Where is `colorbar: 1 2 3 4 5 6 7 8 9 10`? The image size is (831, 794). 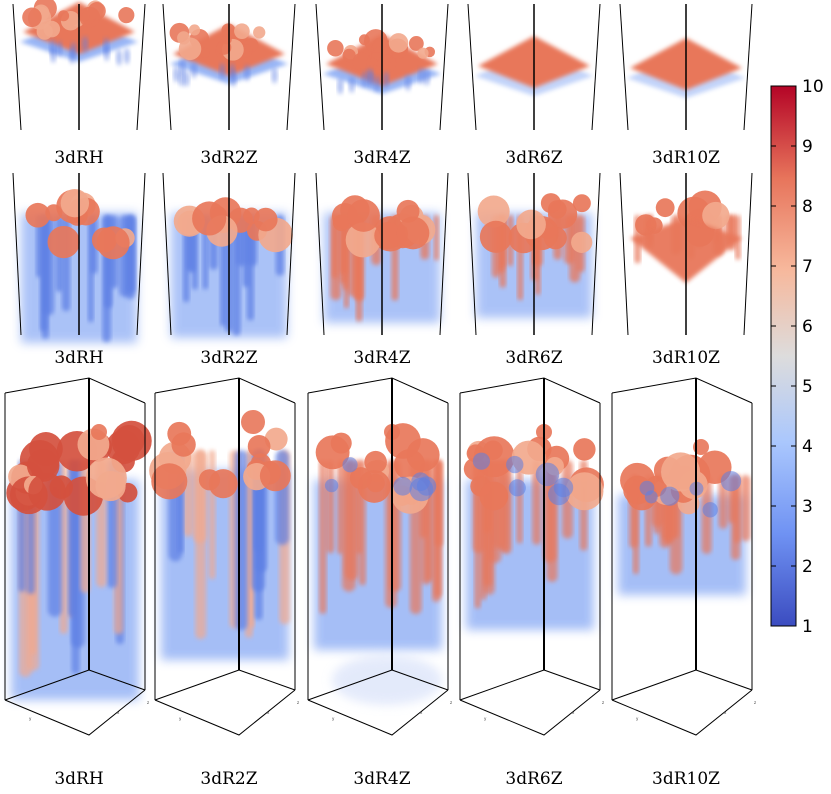
colorbar: 1 2 3 4 5 6 7 8 9 10 is located at coordinates (797, 357).